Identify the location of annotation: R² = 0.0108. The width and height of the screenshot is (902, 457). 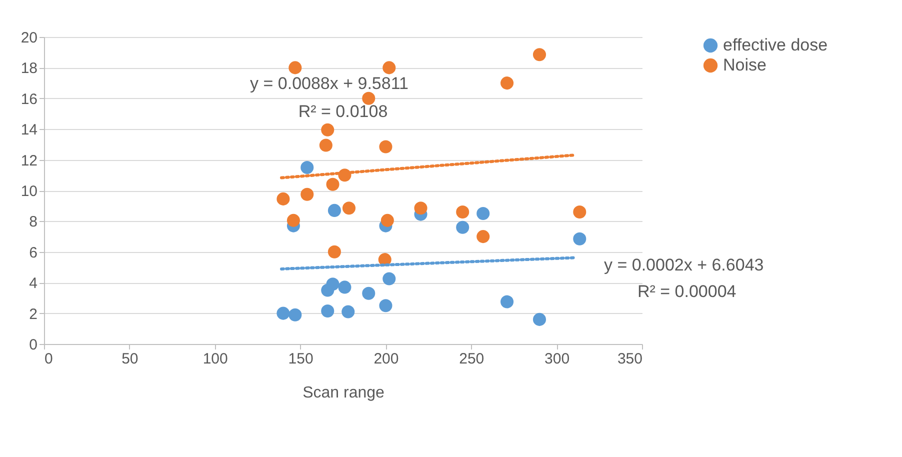
(343, 111).